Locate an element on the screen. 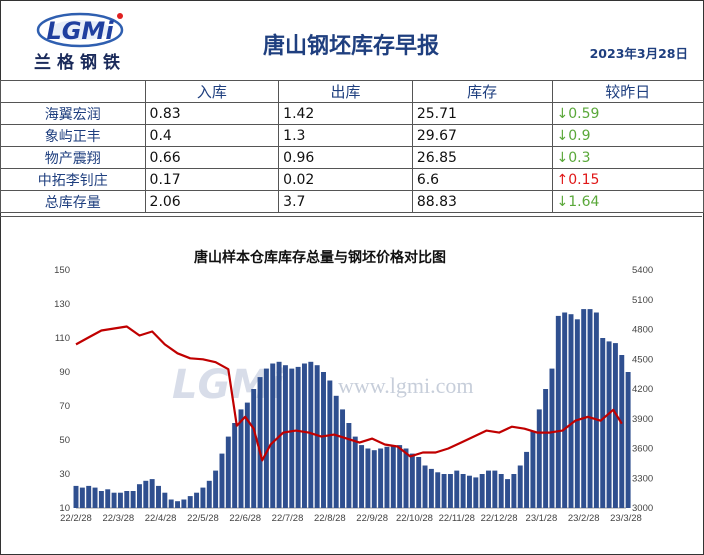 Image resolution: width=704 pixels, height=555 pixels. y-right-tick-label: 5400 is located at coordinates (642, 270).